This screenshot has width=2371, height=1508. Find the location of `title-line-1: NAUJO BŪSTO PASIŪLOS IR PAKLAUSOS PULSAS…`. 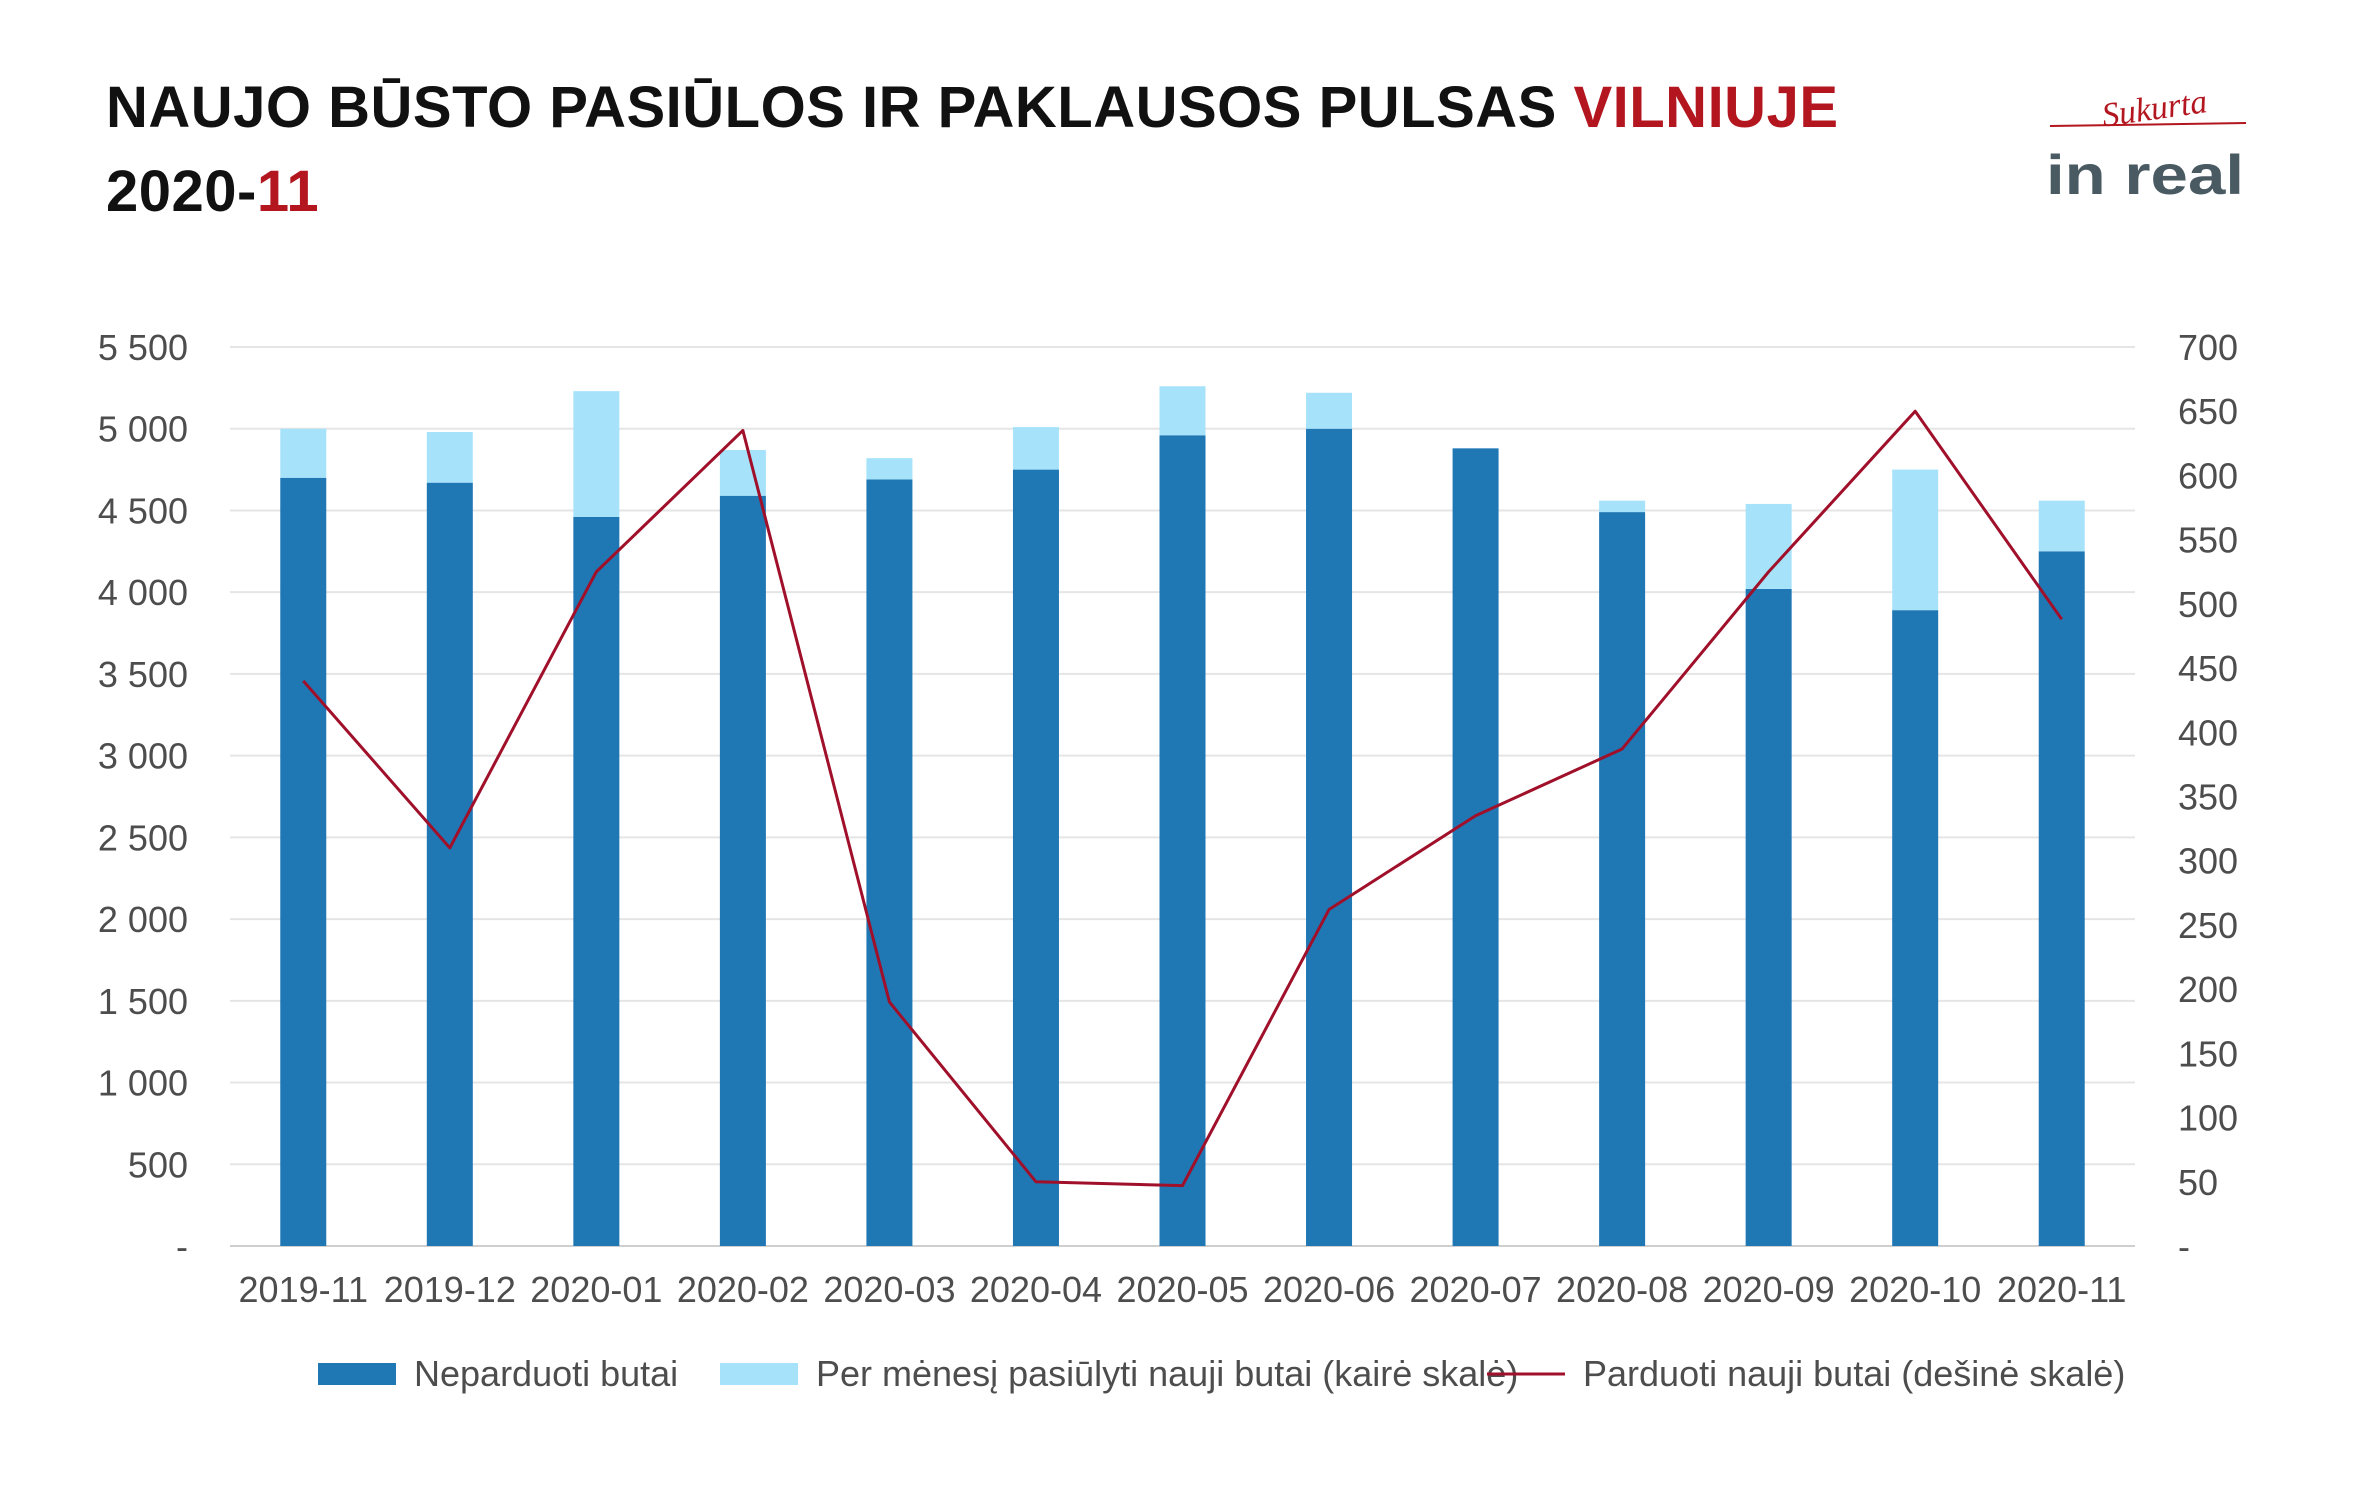

title-line-1: NAUJO BŪSTO PASIŪLOS IR PAKLAUSOS PULSAS… is located at coordinates (972, 108).